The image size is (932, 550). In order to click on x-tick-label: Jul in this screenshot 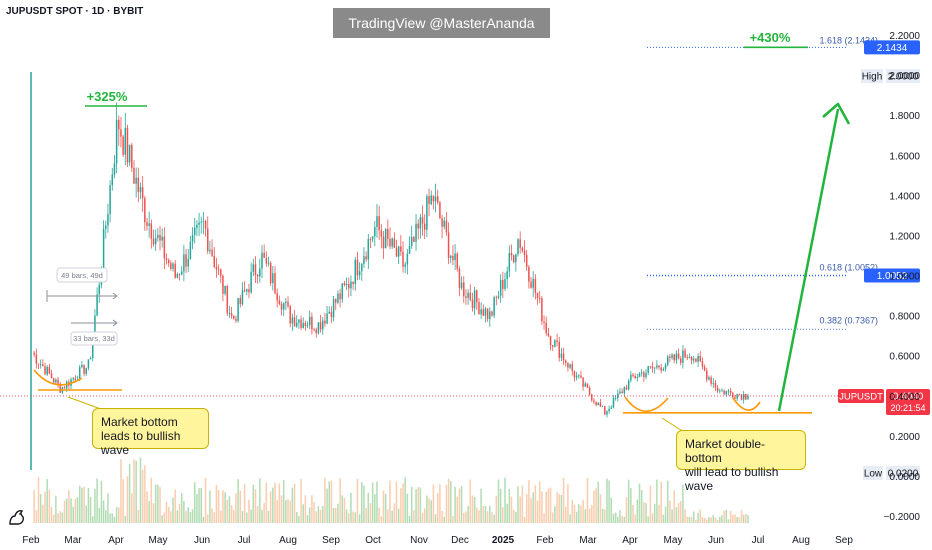, I will do `click(758, 540)`.